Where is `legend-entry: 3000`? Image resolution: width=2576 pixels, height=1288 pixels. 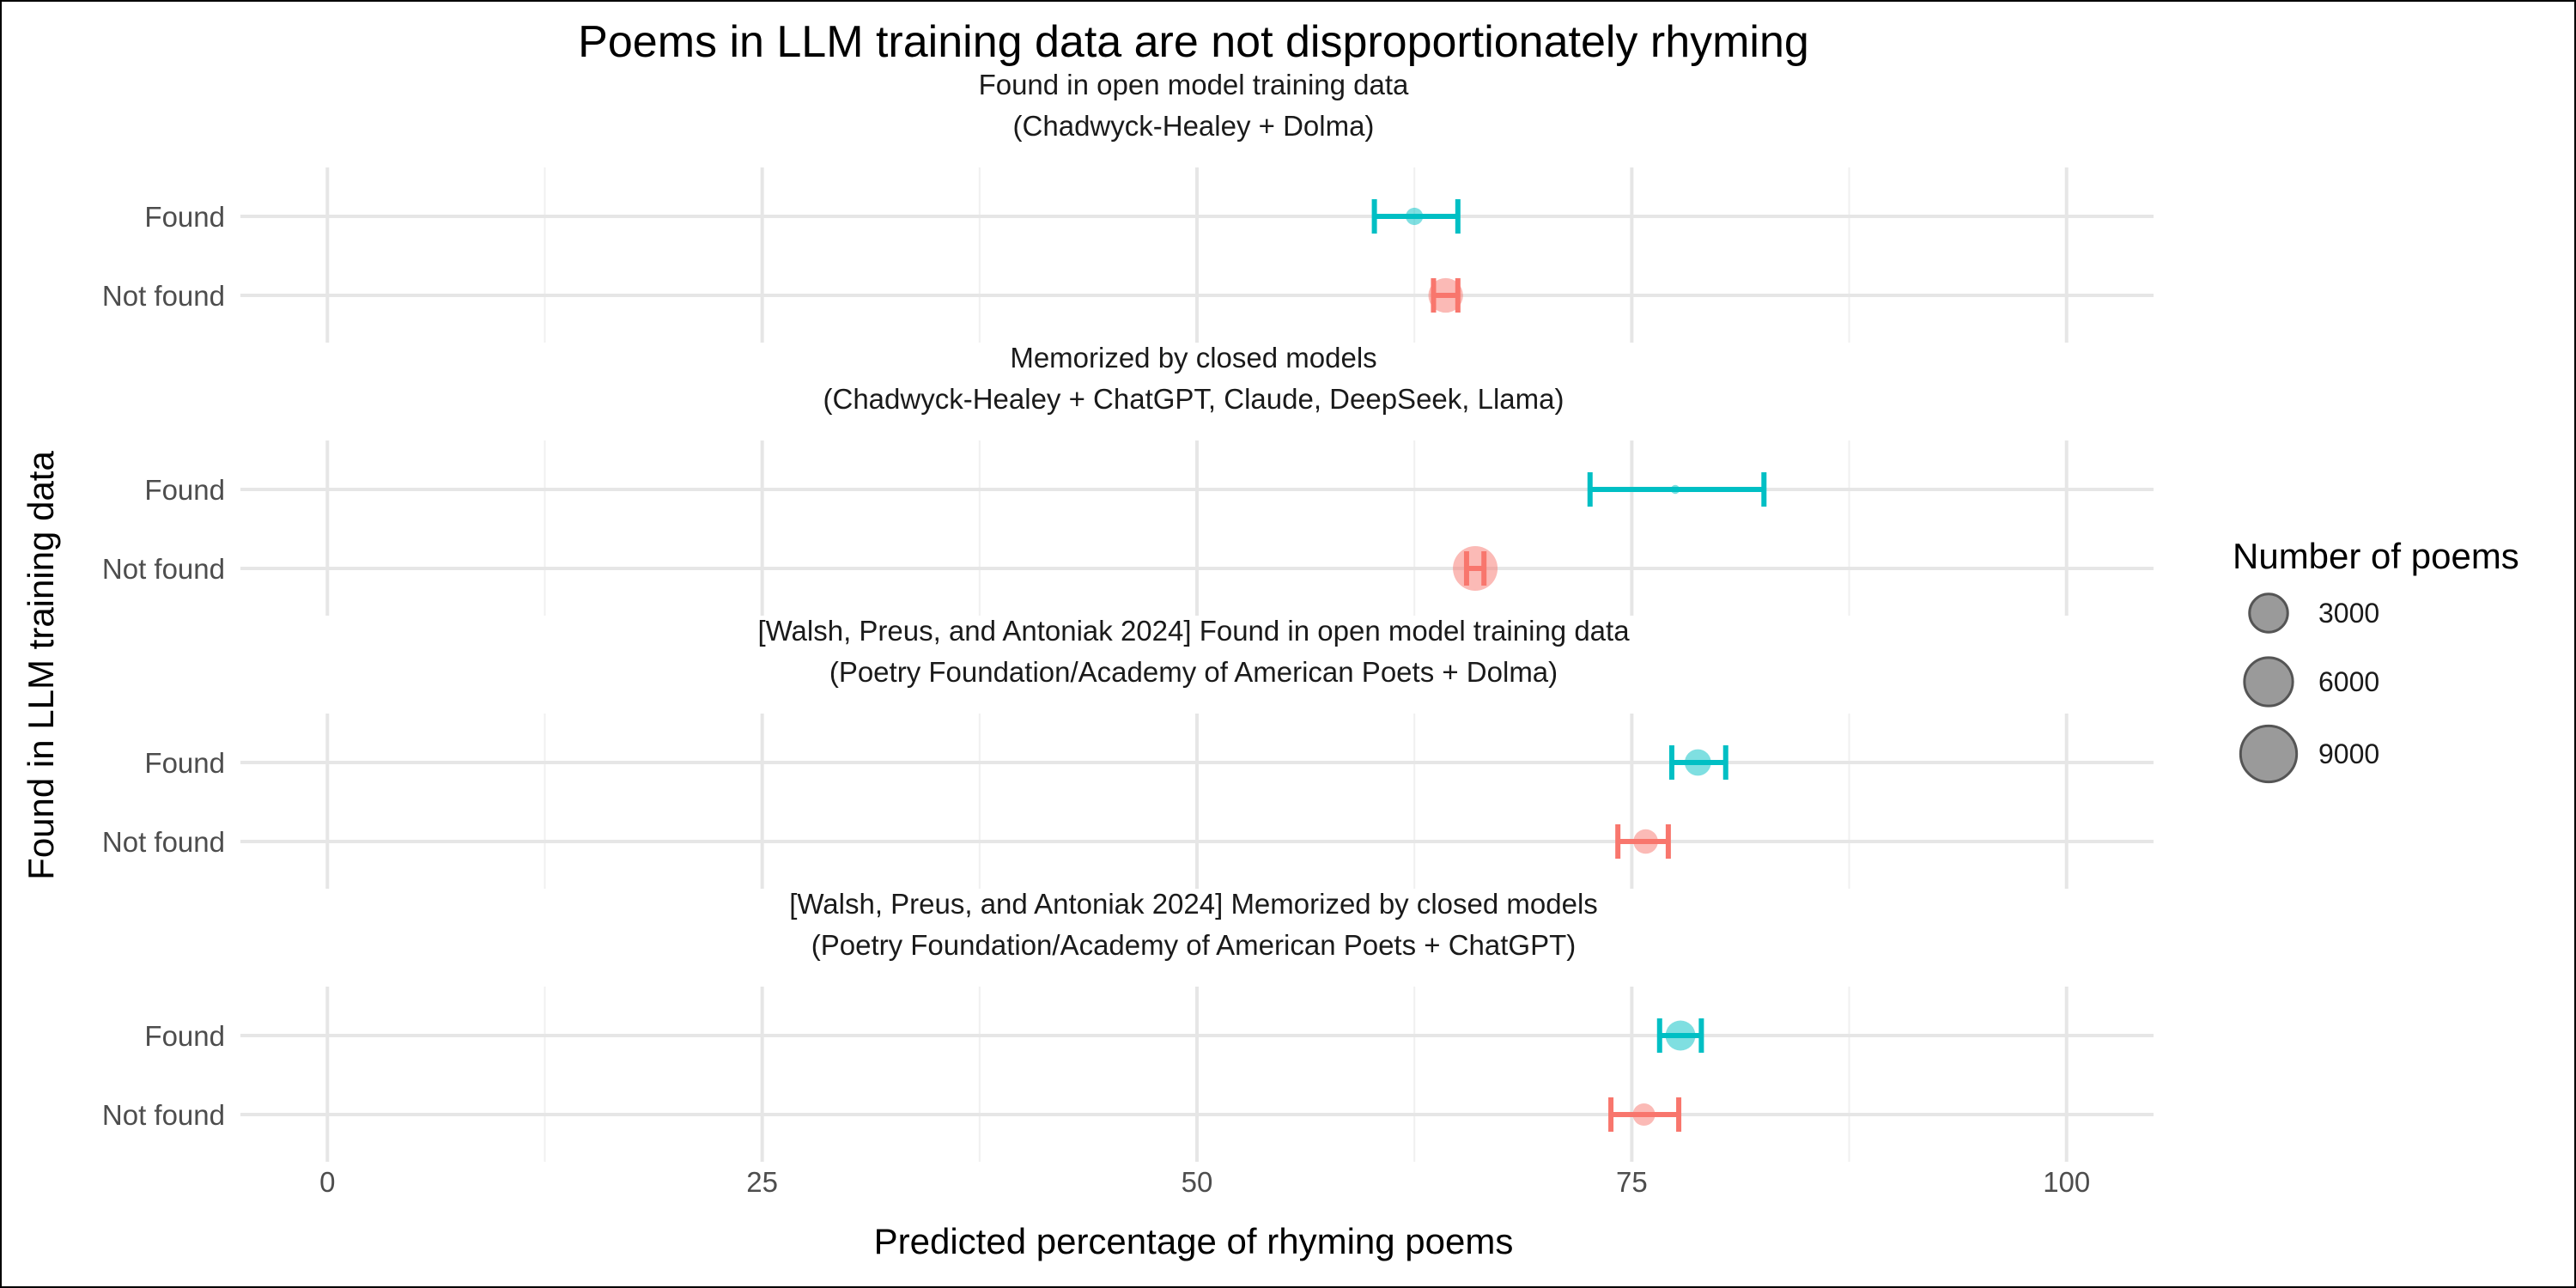 legend-entry: 3000 is located at coordinates (2313, 613).